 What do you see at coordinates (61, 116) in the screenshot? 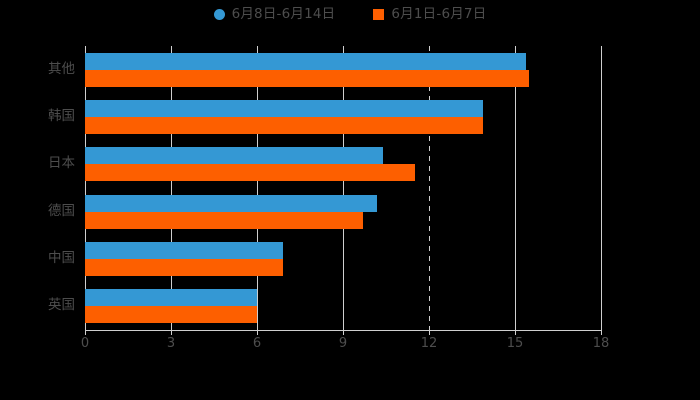
I see `y-category-label: 韩国` at bounding box center [61, 116].